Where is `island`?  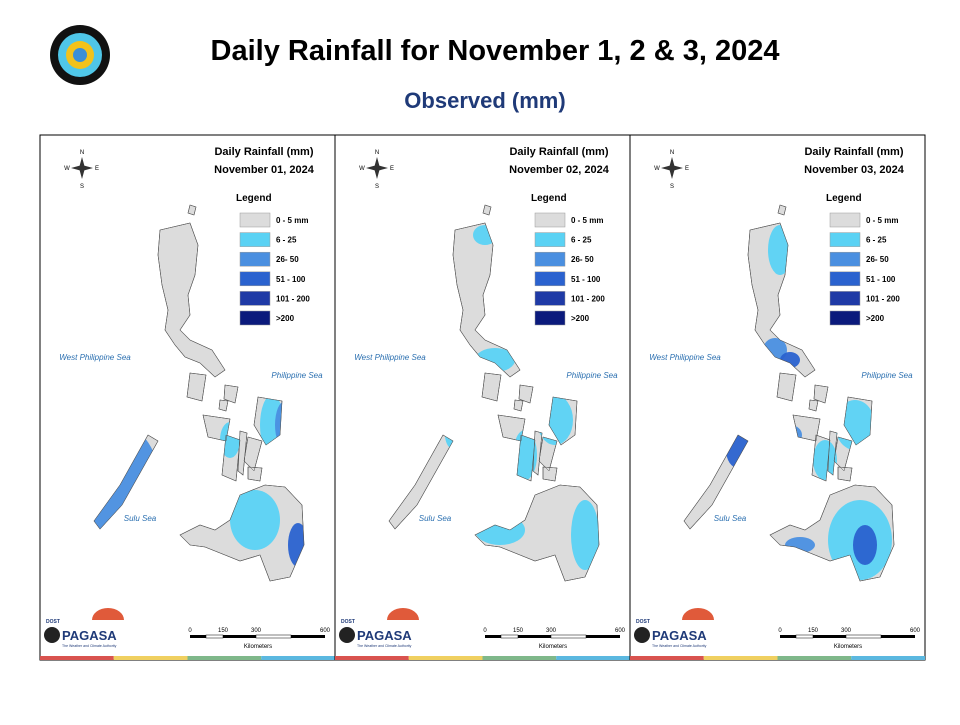 island is located at coordinates (845, 474).